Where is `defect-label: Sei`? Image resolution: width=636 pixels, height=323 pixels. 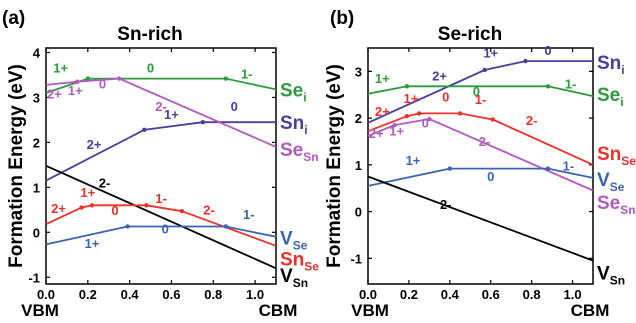
defect-label: Sei is located at coordinates (293, 92).